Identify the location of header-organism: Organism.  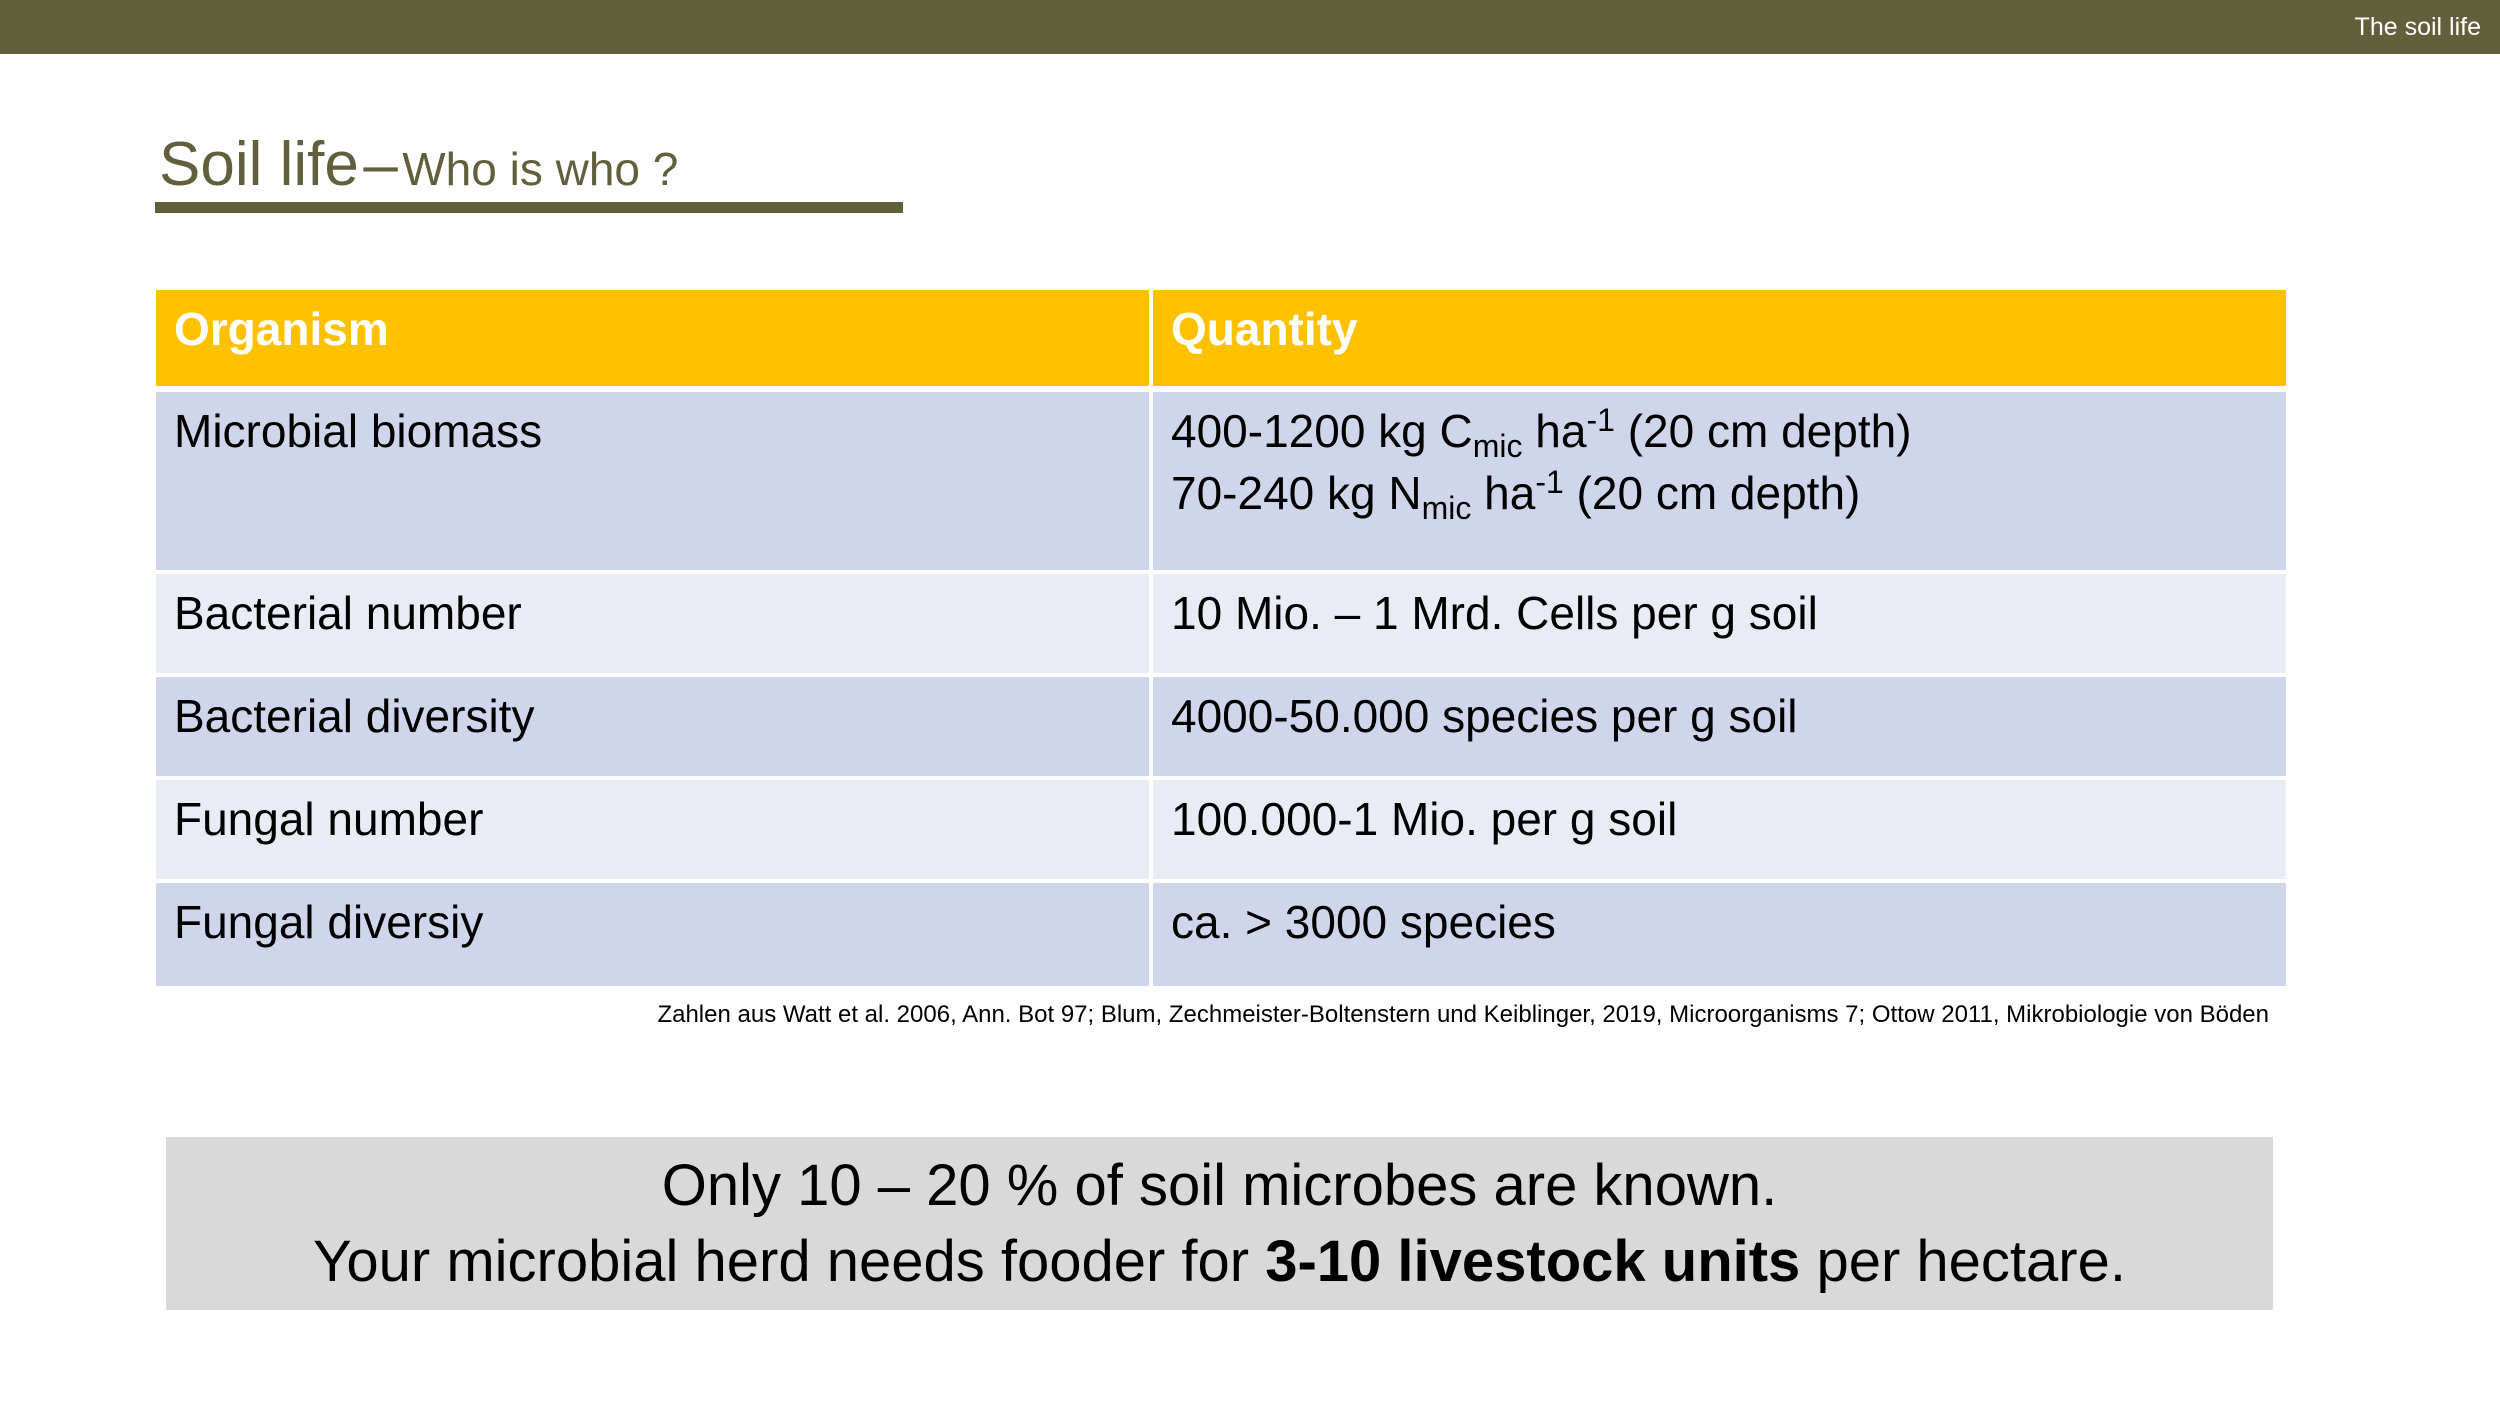
(654, 341).